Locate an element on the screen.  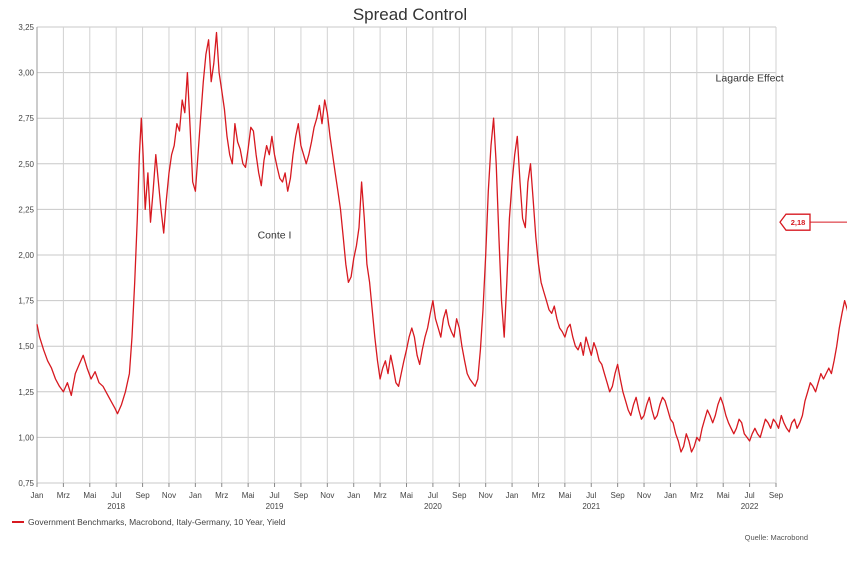
source-note: Quelle: Macrobond is located at coordinates (776, 537).